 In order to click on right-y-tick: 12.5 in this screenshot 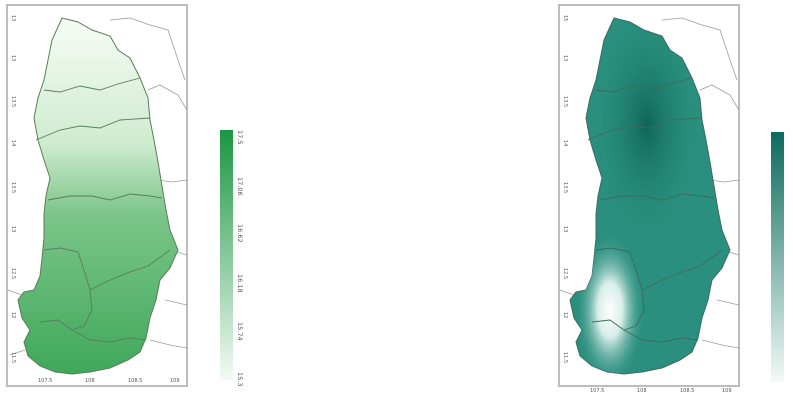, I will do `click(565, 273)`.